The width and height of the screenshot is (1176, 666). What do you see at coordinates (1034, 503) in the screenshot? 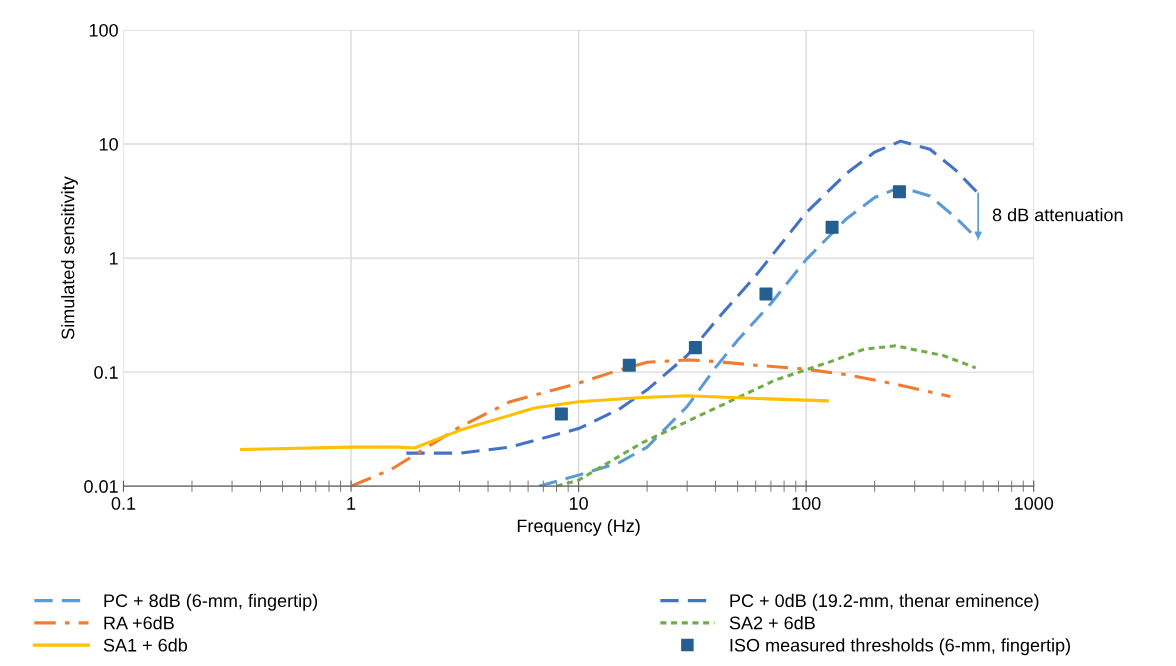
I see `x-tick-label: 1000` at bounding box center [1034, 503].